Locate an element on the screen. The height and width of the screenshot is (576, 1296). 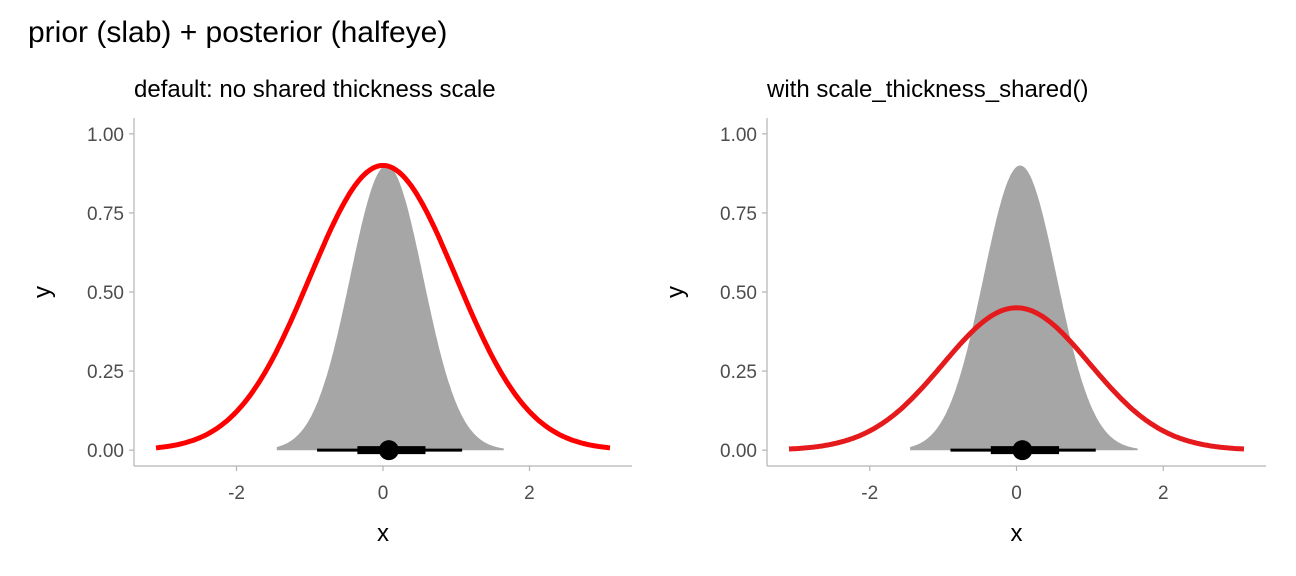
posterior-slab is located at coordinates (390, 308).